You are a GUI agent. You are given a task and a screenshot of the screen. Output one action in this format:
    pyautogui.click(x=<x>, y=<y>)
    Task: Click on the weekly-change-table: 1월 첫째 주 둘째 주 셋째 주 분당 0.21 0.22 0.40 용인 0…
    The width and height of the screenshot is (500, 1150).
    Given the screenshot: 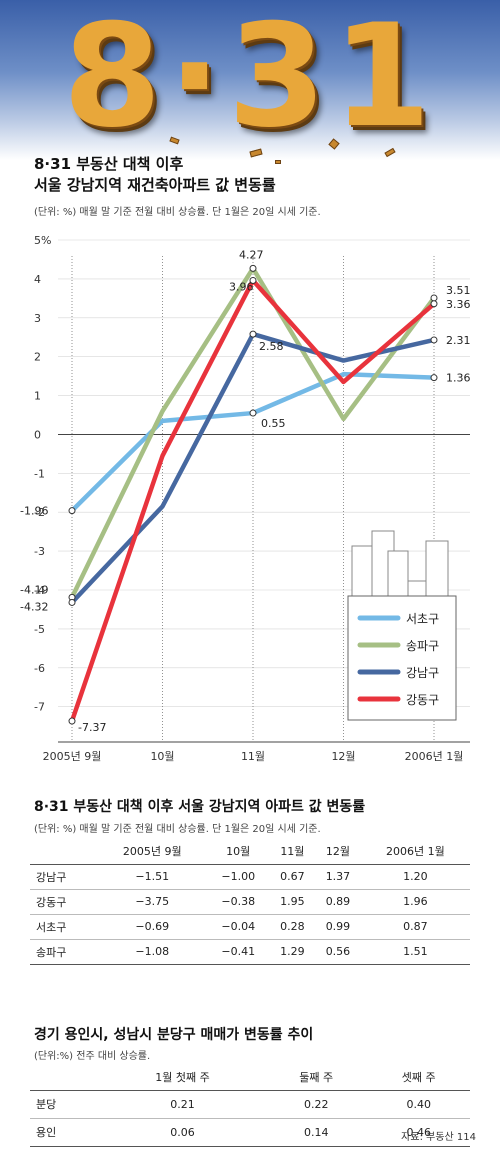 What is the action you would take?
    pyautogui.click(x=250, y=1105)
    